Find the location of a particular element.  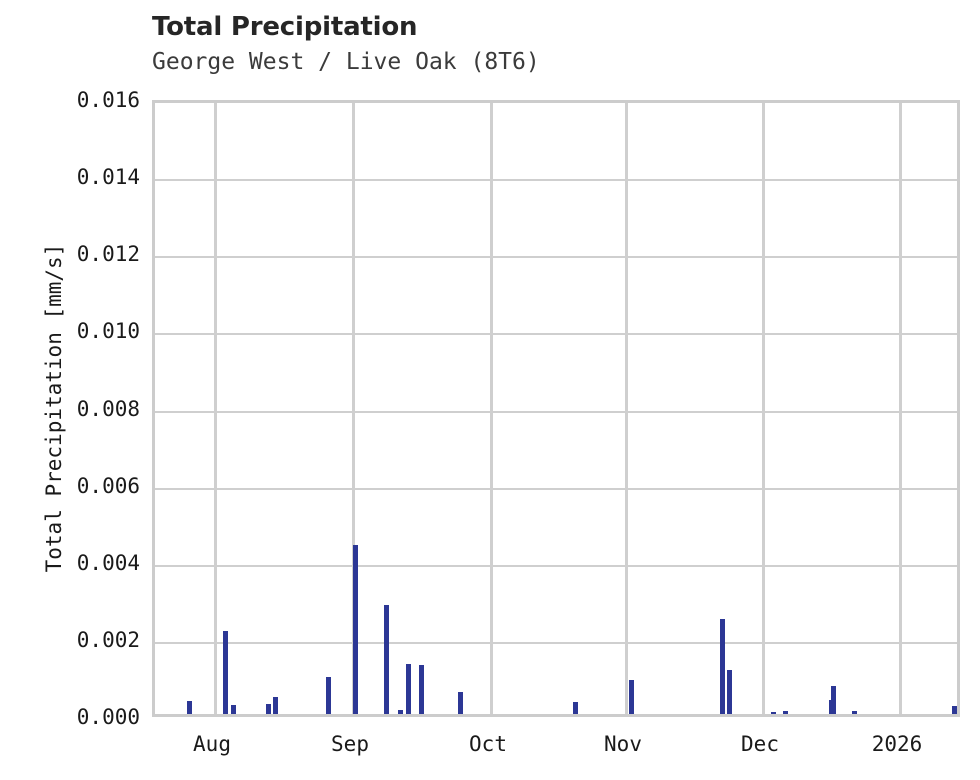

y-axis-tick-label: 0.006 is located at coordinates (108, 485).